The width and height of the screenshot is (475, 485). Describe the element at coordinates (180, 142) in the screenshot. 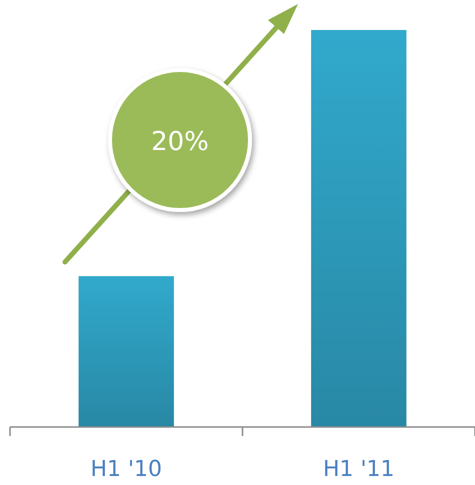

I see `annotation: 20%` at that location.